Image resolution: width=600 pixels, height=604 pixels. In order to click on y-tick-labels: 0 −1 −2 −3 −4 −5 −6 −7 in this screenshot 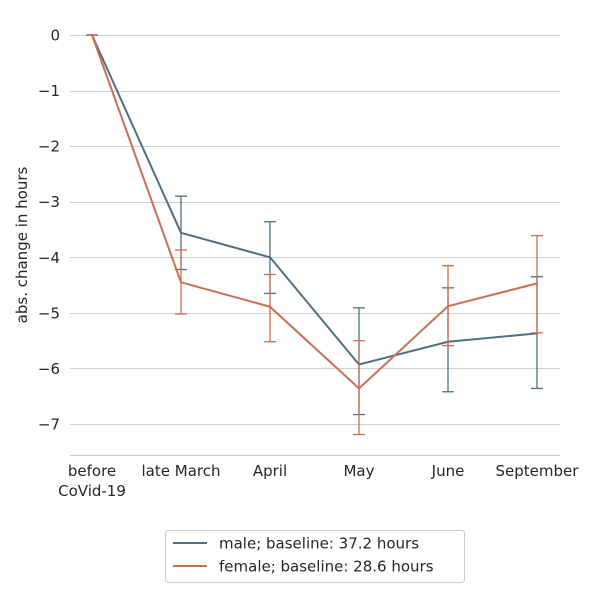, I will do `click(49, 230)`.